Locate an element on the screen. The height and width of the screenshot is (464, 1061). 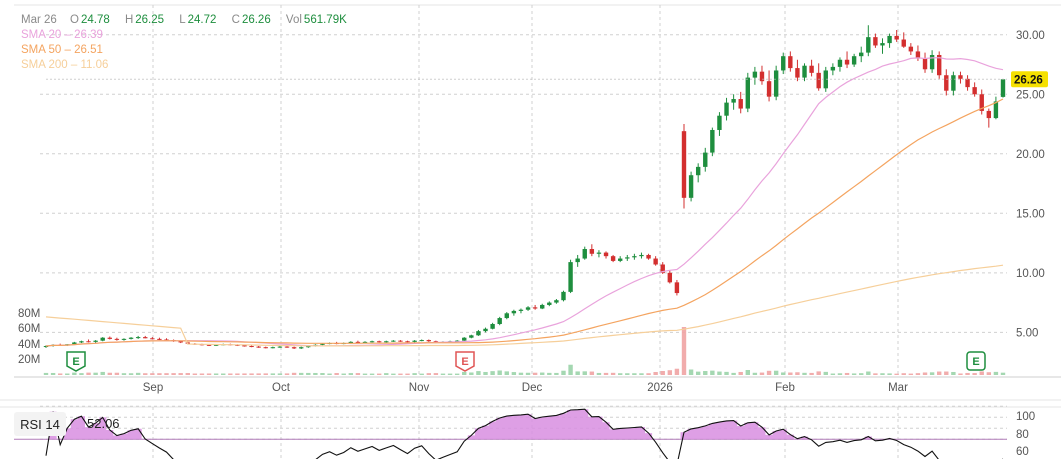
volume-tick-label: 60M is located at coordinates (29, 329).